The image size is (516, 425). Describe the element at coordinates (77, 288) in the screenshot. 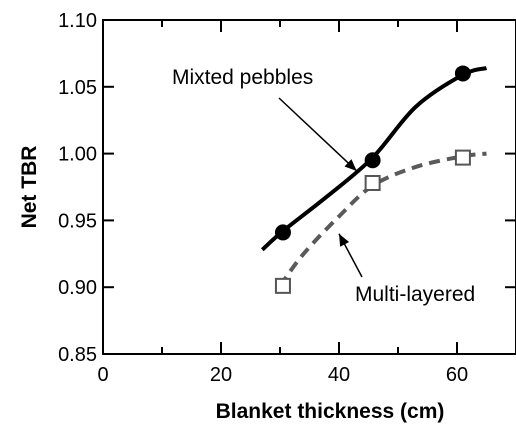

I see `y-tick-label: 0.90` at that location.